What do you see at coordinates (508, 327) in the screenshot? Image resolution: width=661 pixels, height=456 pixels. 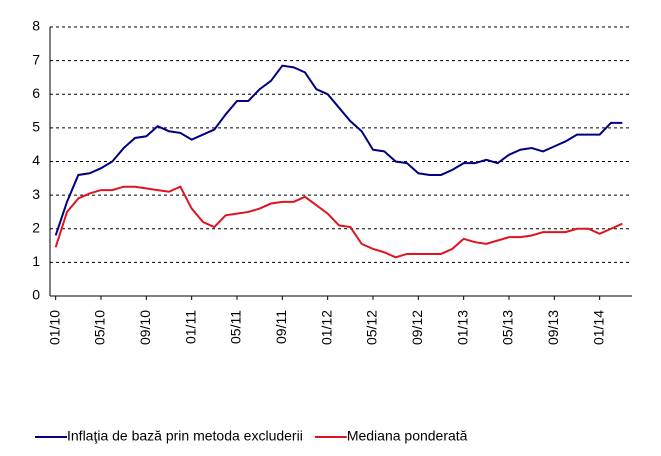 I see `x-tick-label: 05/13` at bounding box center [508, 327].